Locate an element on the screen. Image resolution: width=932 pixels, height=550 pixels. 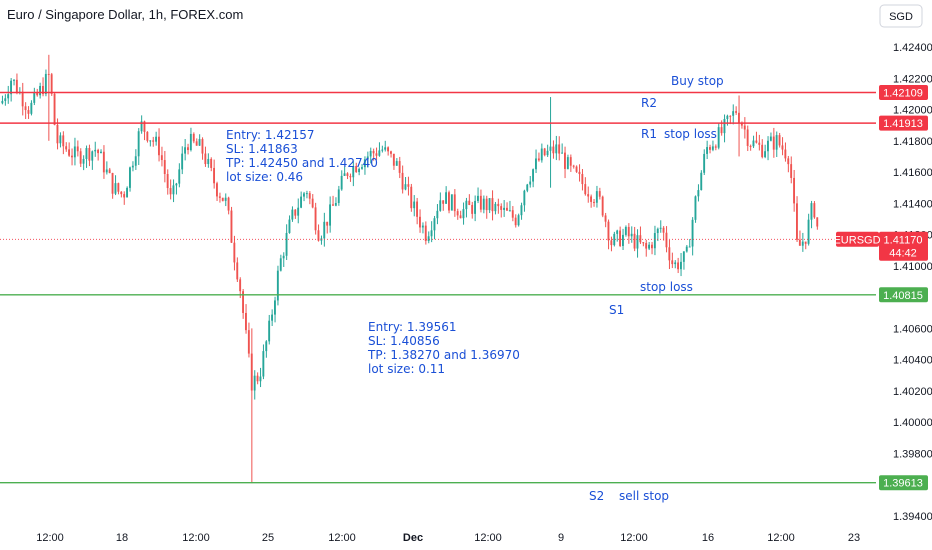
long-entry: Entry: 1.42157 is located at coordinates (270, 135).